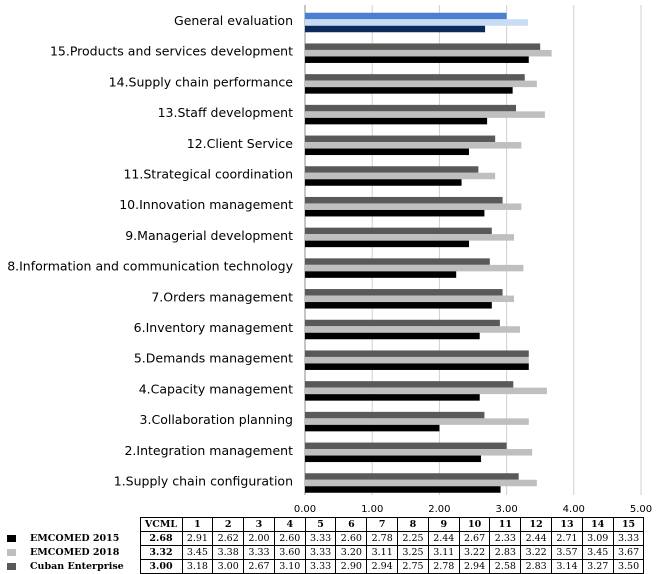 The height and width of the screenshot is (574, 664). Describe the element at coordinates (567, 538) in the screenshot. I see `table-cell: 2.71` at that location.